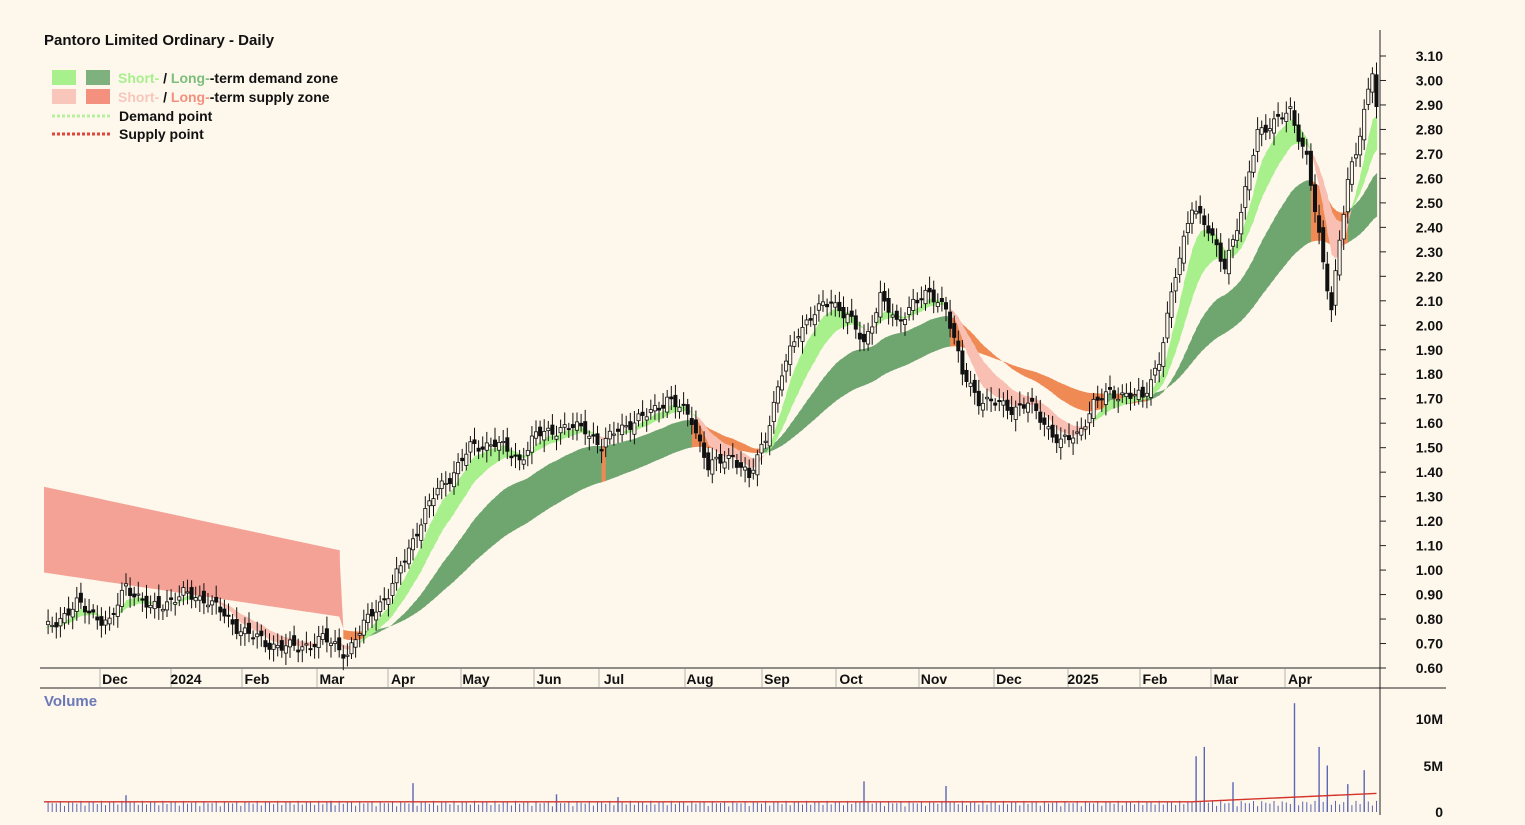 This screenshot has height=825, width=1525. What do you see at coordinates (710, 797) in the screenshot?
I see `volume-average-line` at bounding box center [710, 797].